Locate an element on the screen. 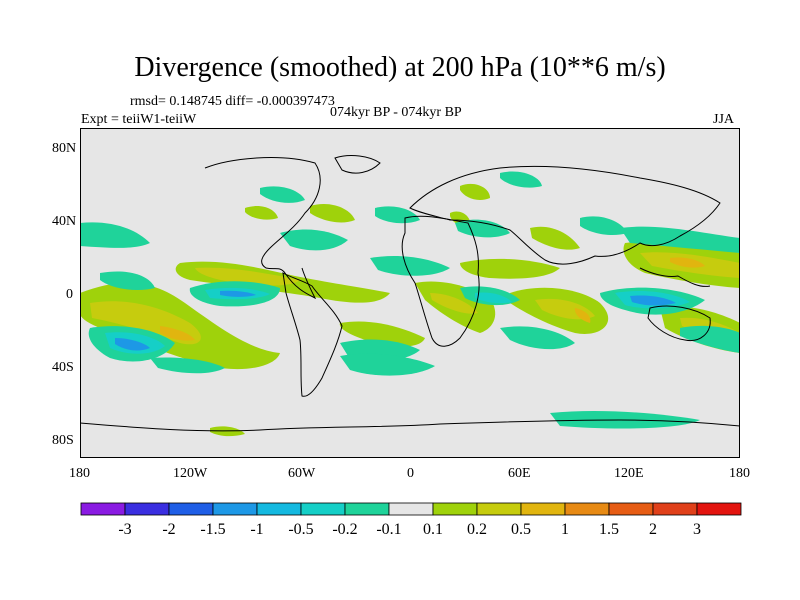 The width and height of the screenshot is (800, 600). greenland-coast is located at coordinates (357, 164).